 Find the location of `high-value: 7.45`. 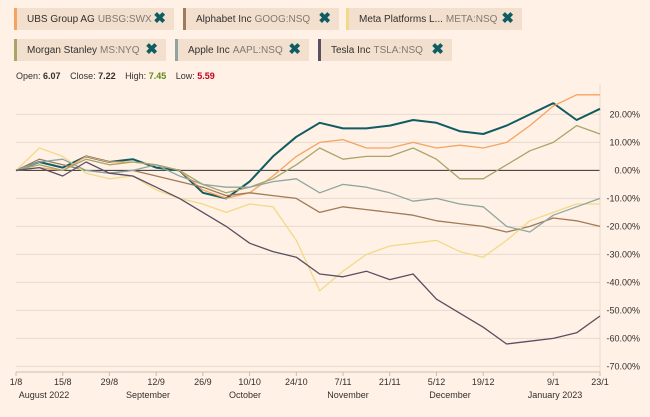

high-value: 7.45 is located at coordinates (157, 76).